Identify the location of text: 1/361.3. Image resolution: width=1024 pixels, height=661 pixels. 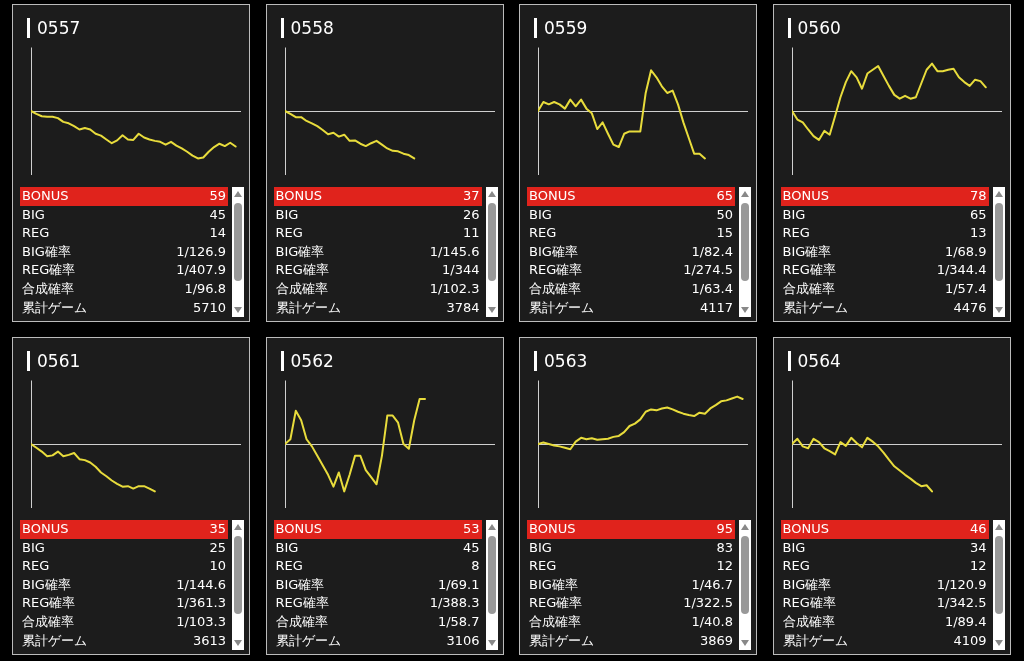
(201, 603).